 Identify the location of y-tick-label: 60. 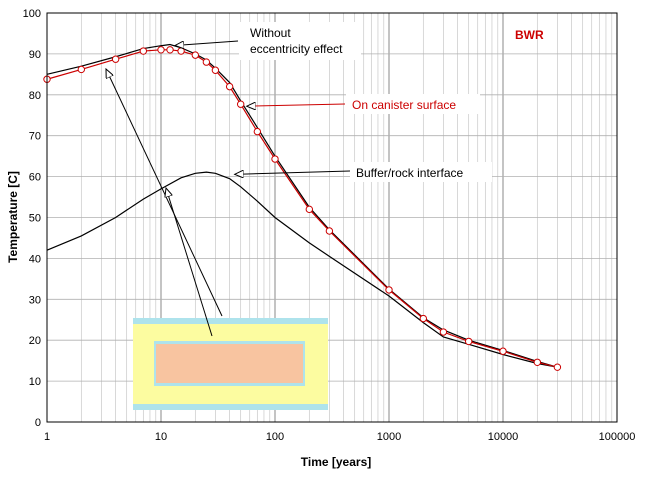
(35, 178).